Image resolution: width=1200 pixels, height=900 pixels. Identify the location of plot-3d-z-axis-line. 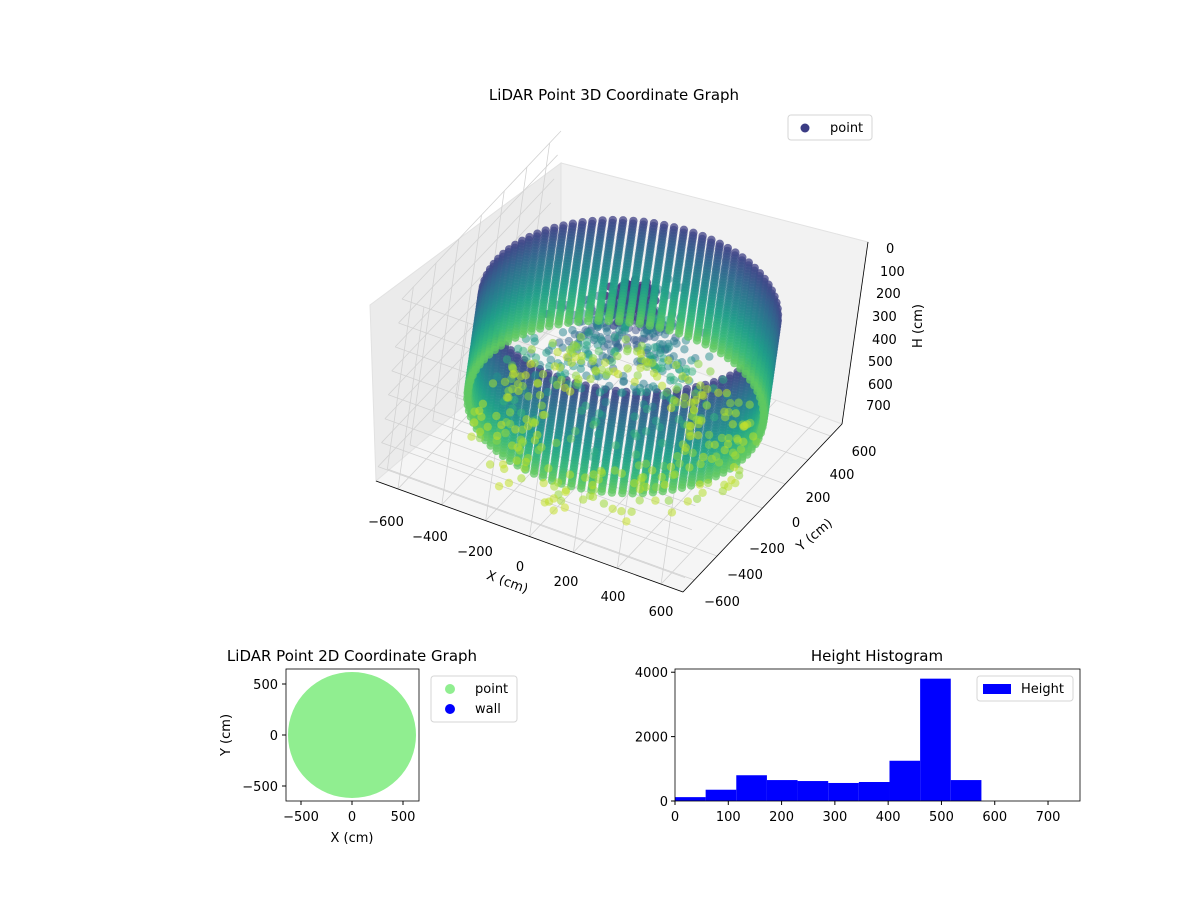
(855, 333).